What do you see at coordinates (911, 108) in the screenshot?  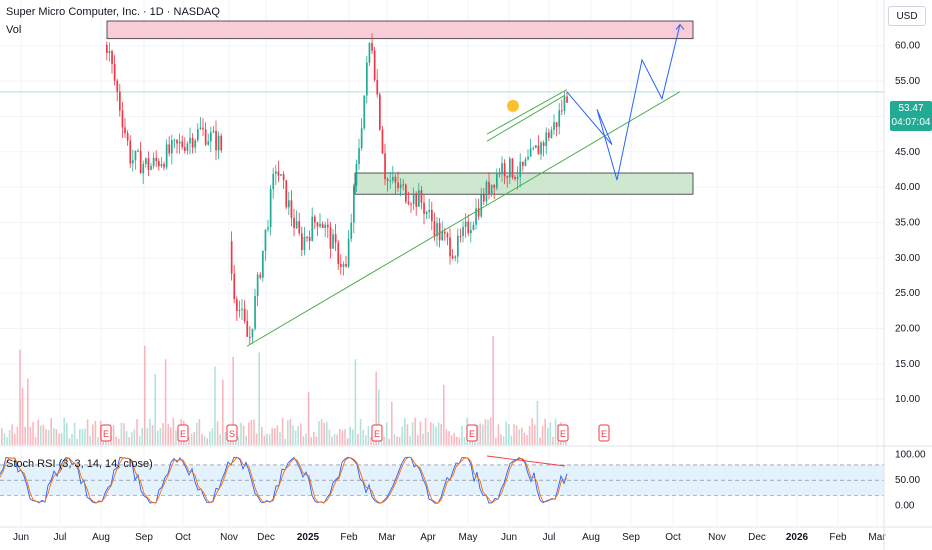 I see `last-price-value: 53.47` at bounding box center [911, 108].